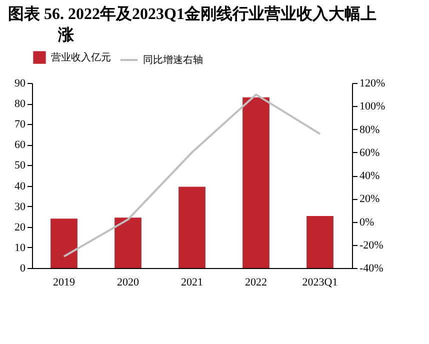  I want to click on y2-tick-label: 0%, so click(367, 222).